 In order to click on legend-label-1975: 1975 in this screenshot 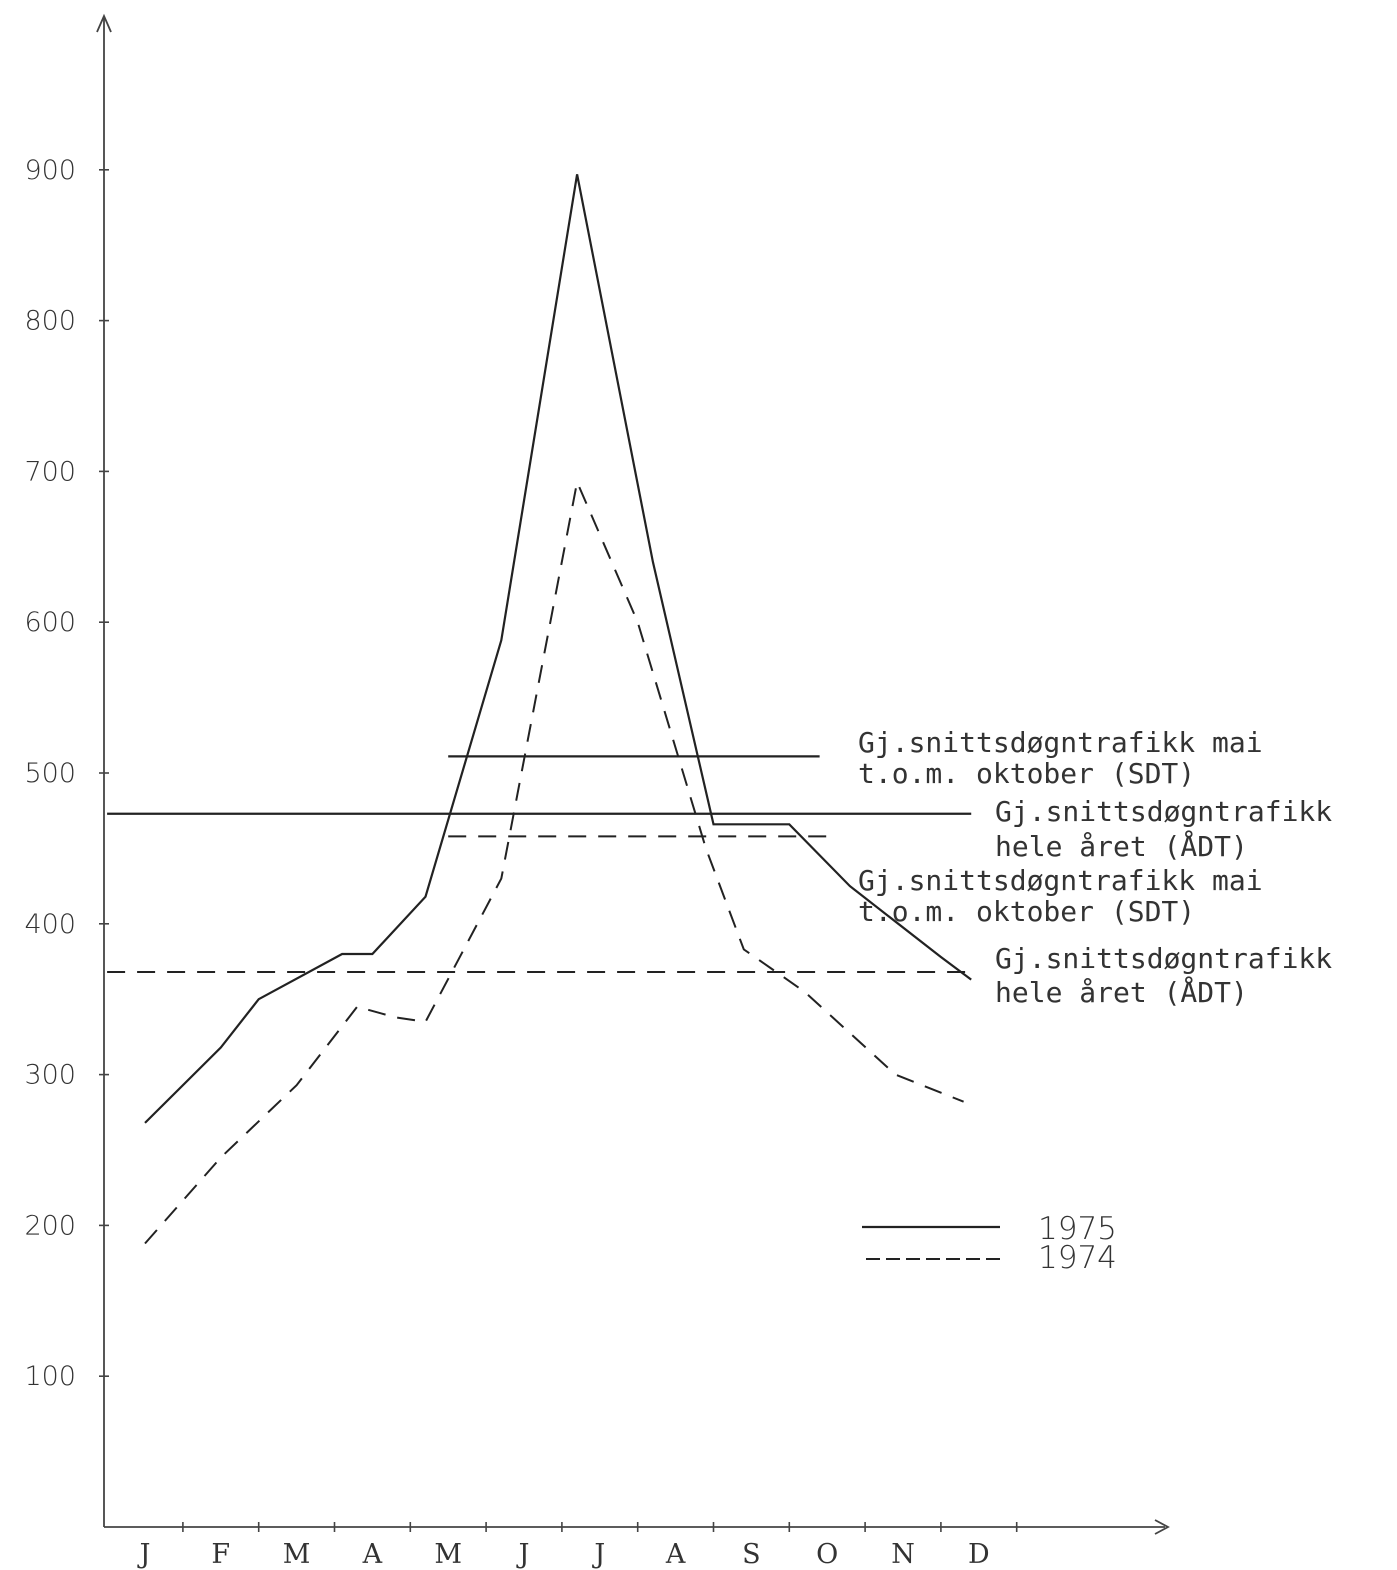, I will do `click(1077, 1229)`.